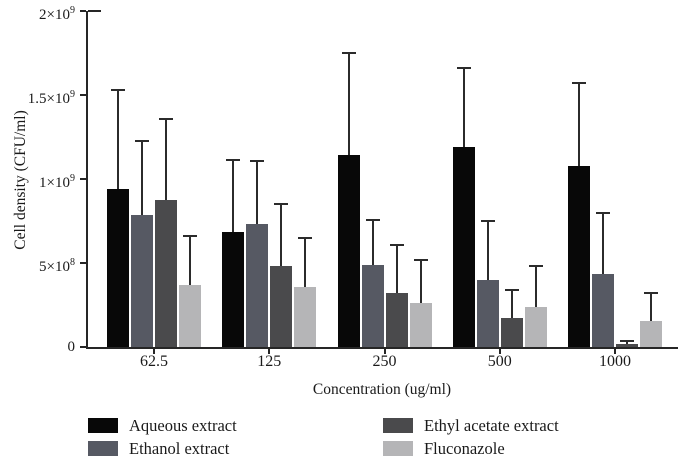  Describe the element at coordinates (183, 425) in the screenshot. I see `legend-label: Aqueous extract` at that location.